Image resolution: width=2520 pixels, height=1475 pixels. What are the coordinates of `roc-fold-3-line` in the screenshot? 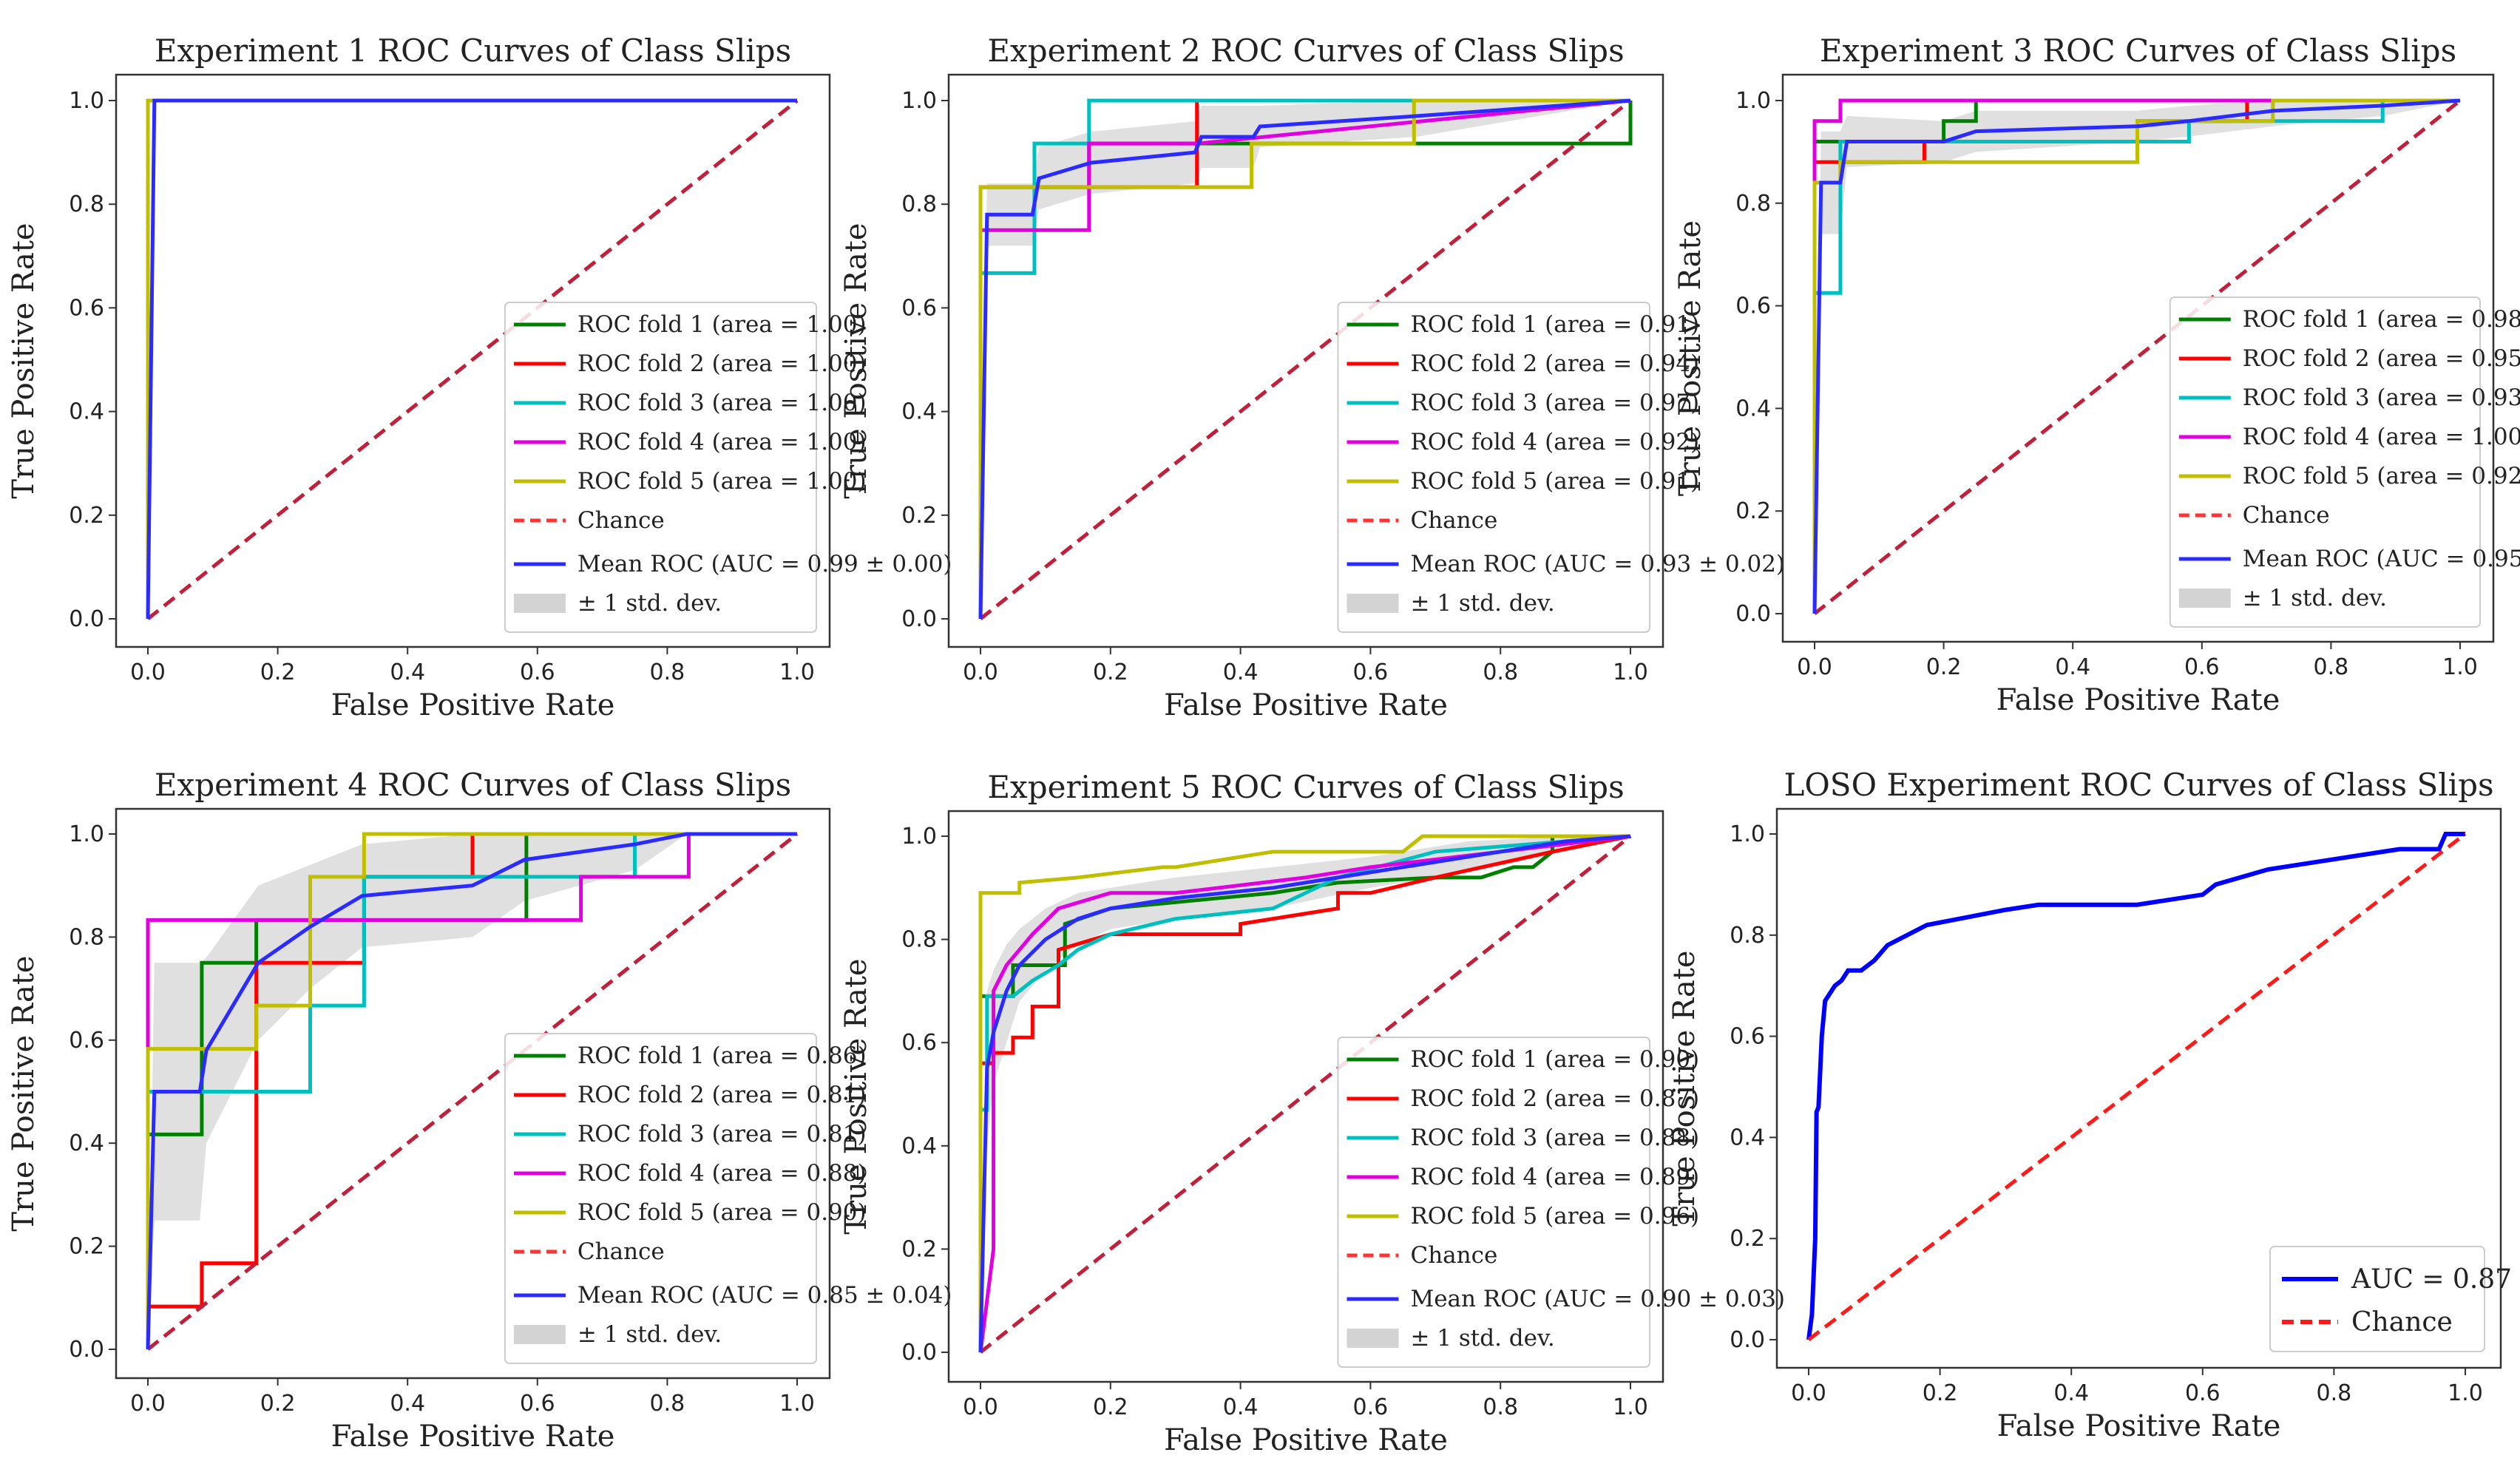 It's located at (471, 1090).